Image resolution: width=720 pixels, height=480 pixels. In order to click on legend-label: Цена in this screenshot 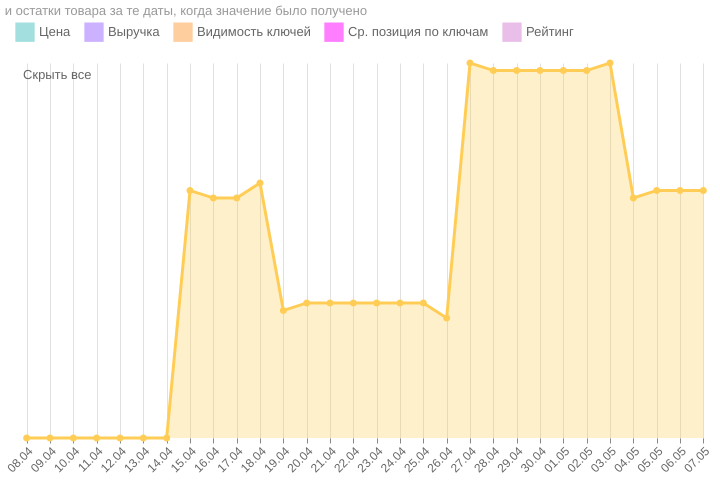, I will do `click(55, 32)`.